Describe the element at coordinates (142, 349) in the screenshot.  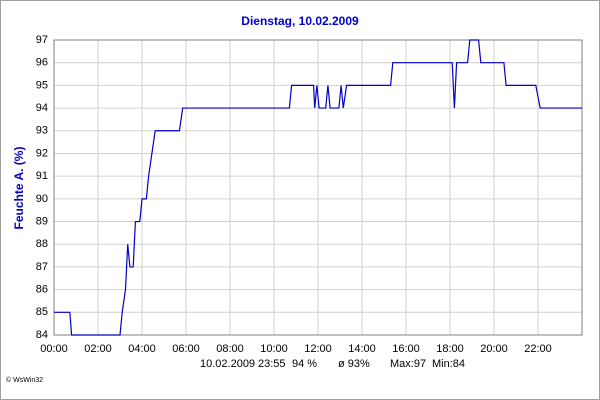
I see `x-tick-label: 04:00` at that location.